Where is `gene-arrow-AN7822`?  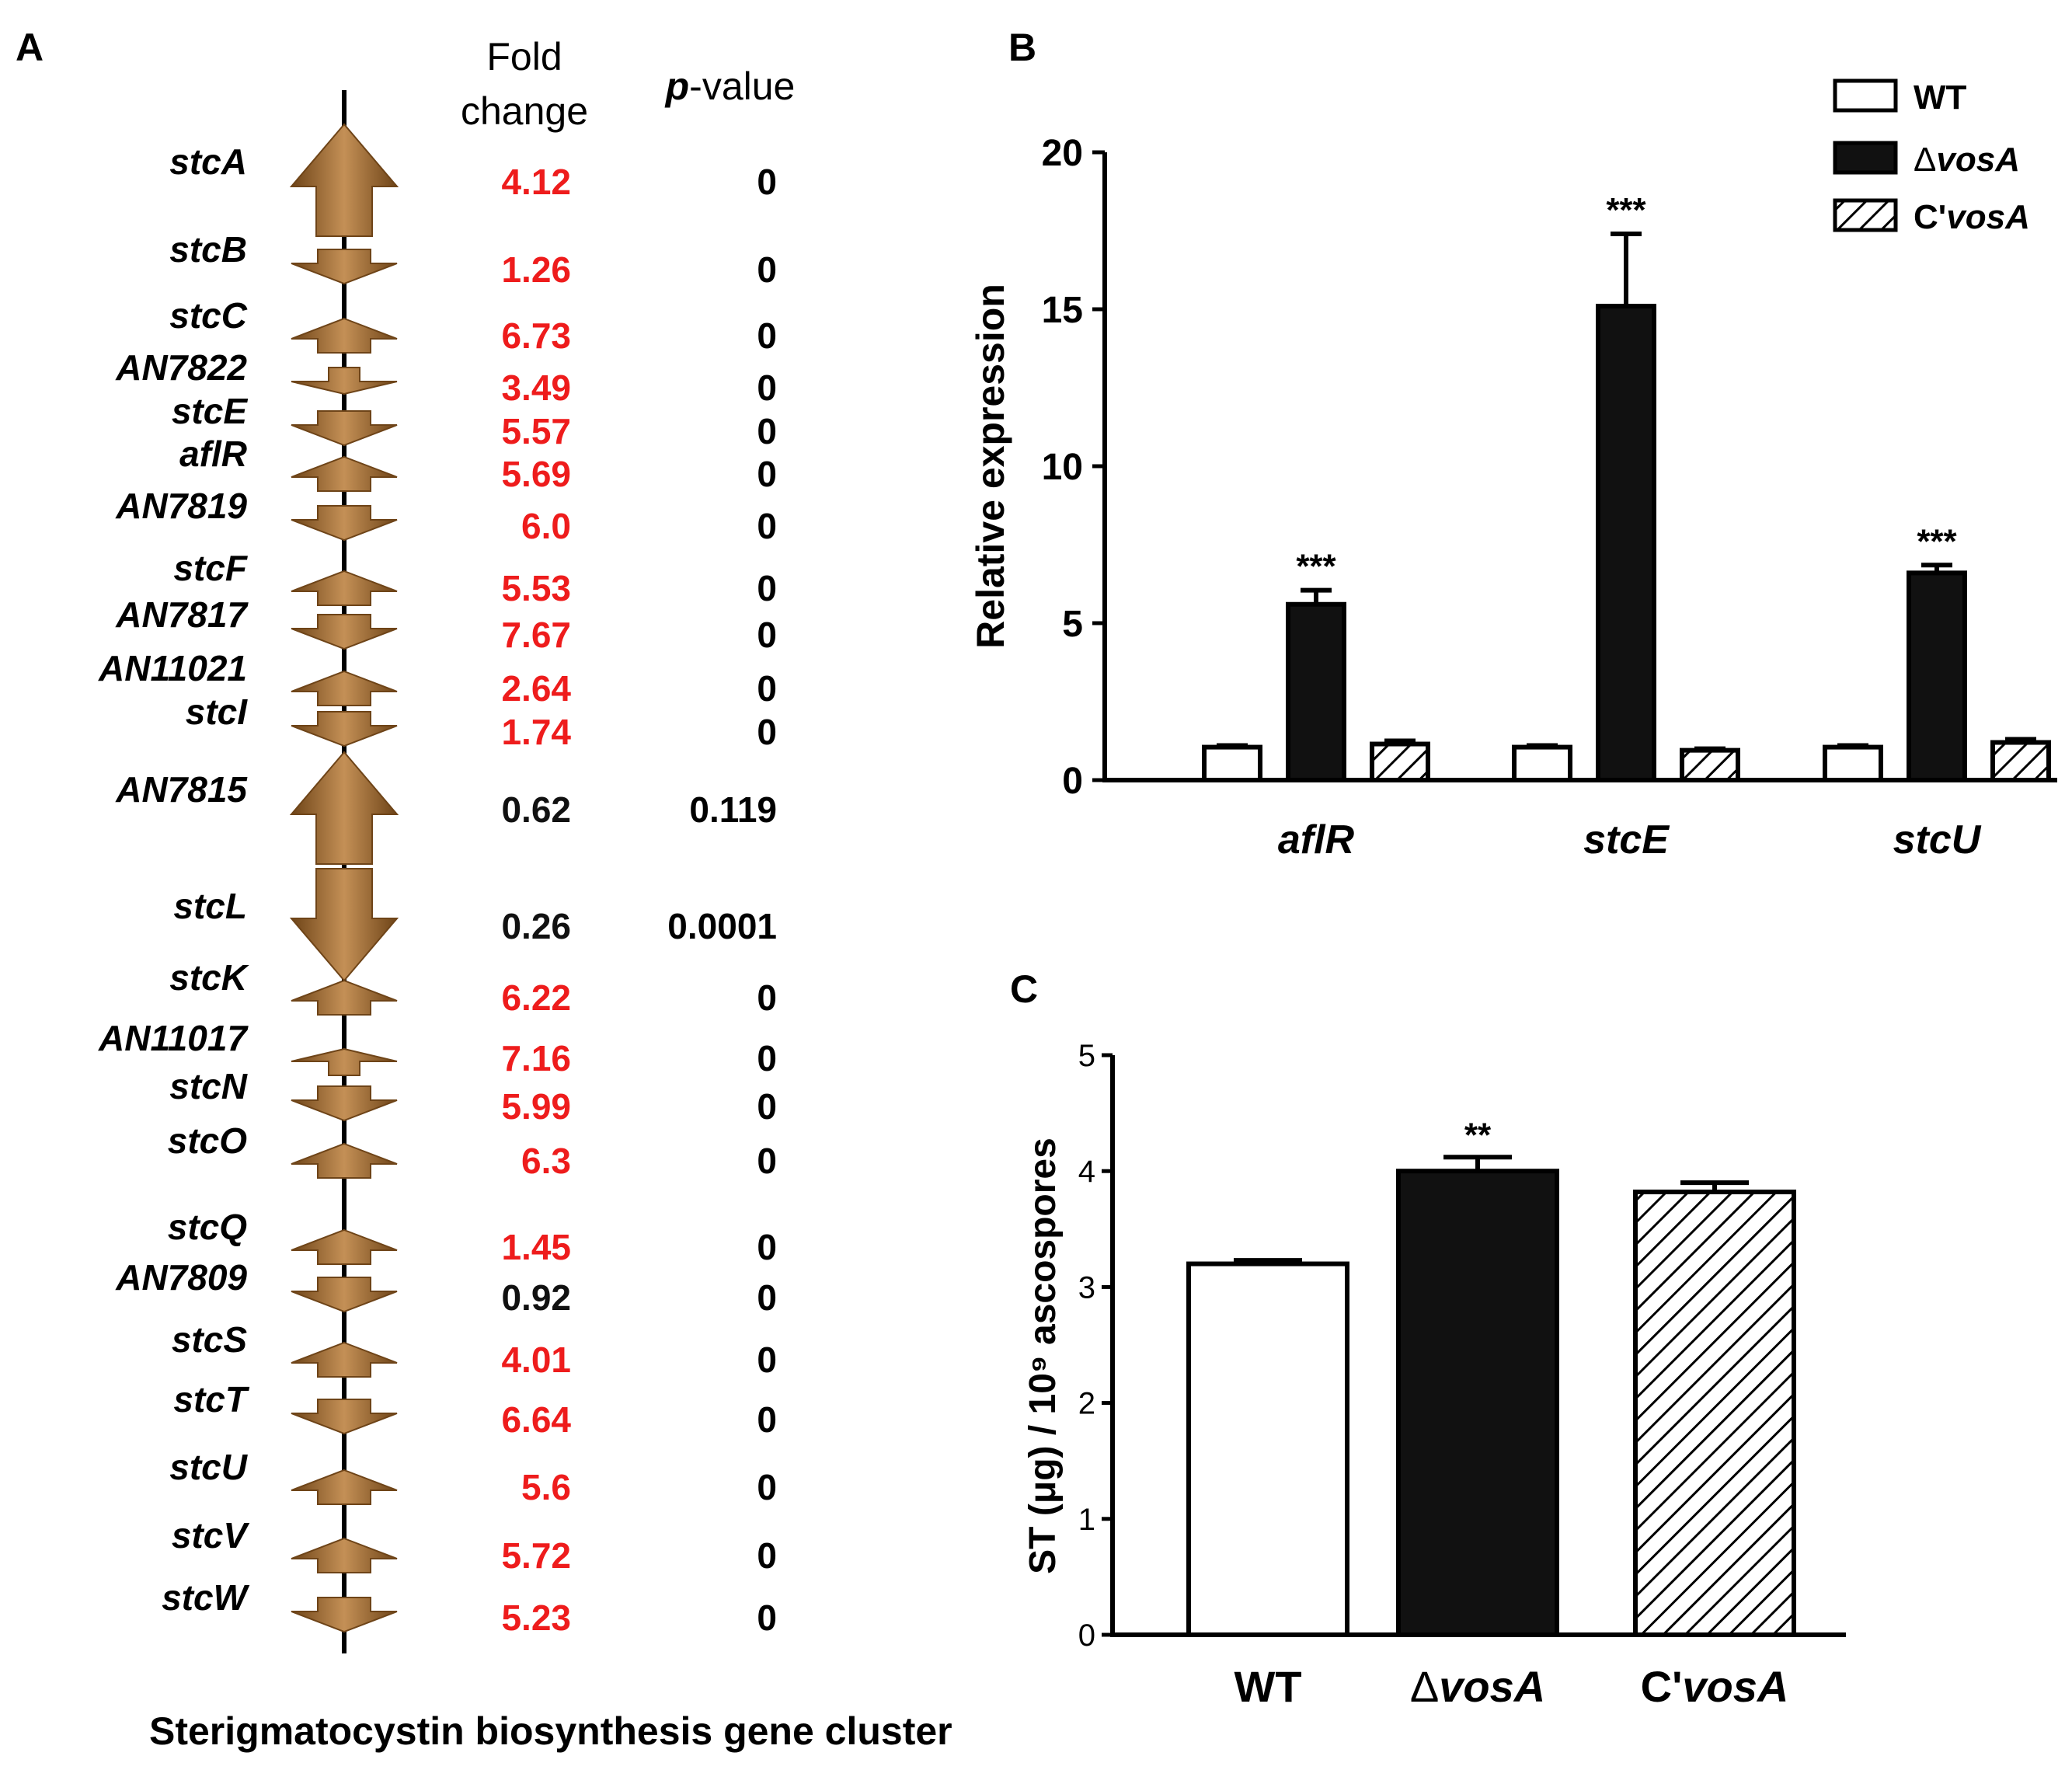
gene-arrow-AN7822 is located at coordinates (344, 381).